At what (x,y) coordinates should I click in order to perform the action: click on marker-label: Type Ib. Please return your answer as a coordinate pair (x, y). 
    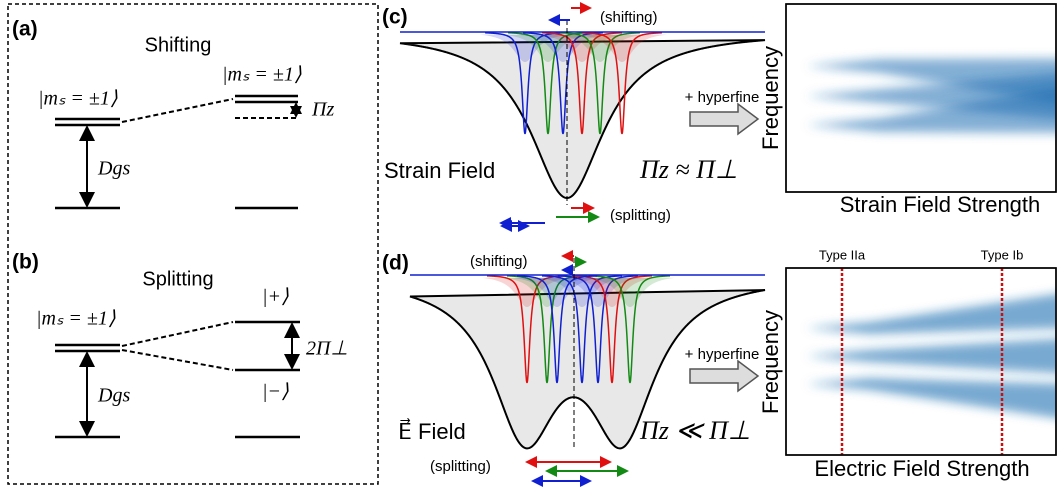
    Looking at the image, I should click on (1002, 254).